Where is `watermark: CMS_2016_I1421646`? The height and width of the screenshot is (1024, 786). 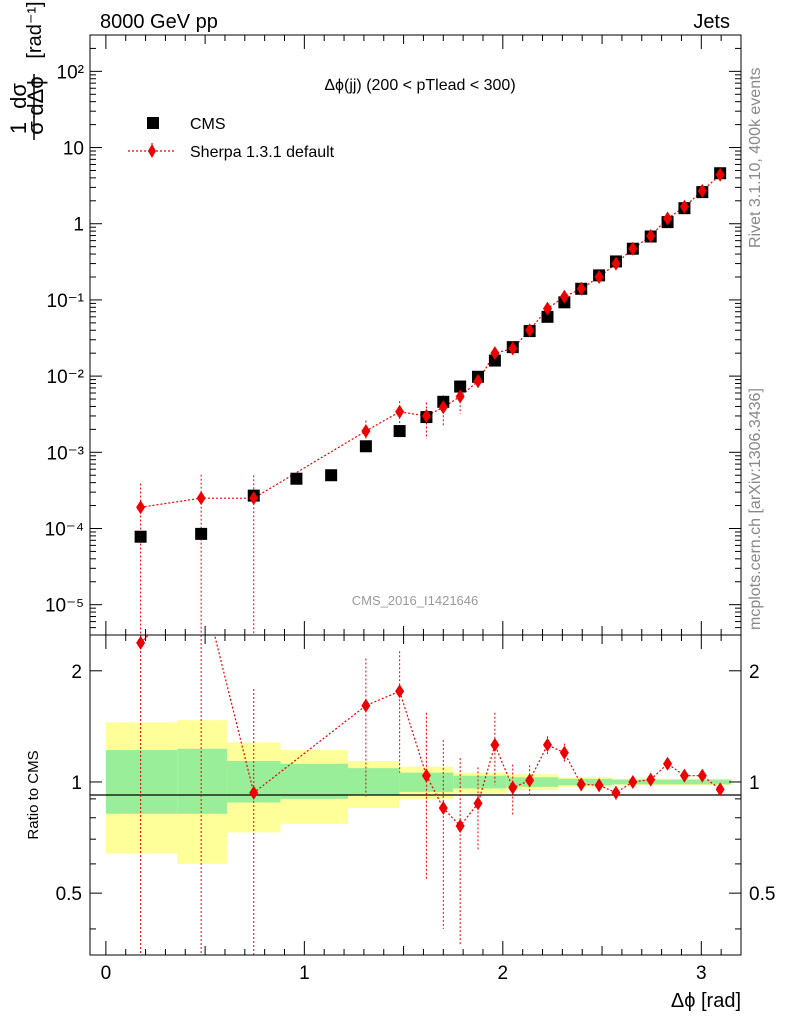 watermark: CMS_2016_I1421646 is located at coordinates (415, 600).